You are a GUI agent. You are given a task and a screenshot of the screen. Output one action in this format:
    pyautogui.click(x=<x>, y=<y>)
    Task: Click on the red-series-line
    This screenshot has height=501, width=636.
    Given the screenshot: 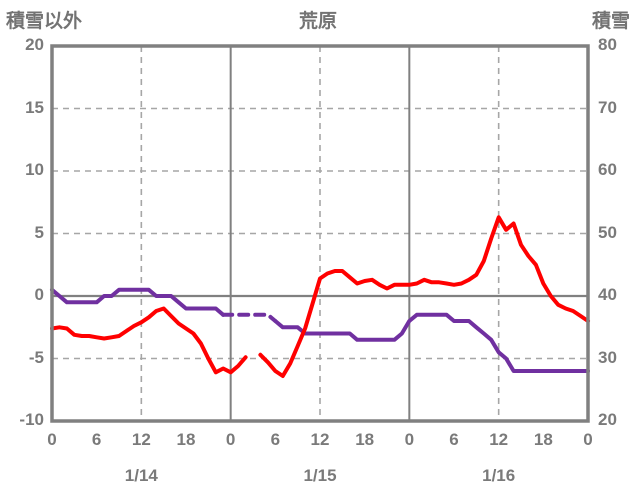 What is the action you would take?
    pyautogui.click(x=149, y=340)
    